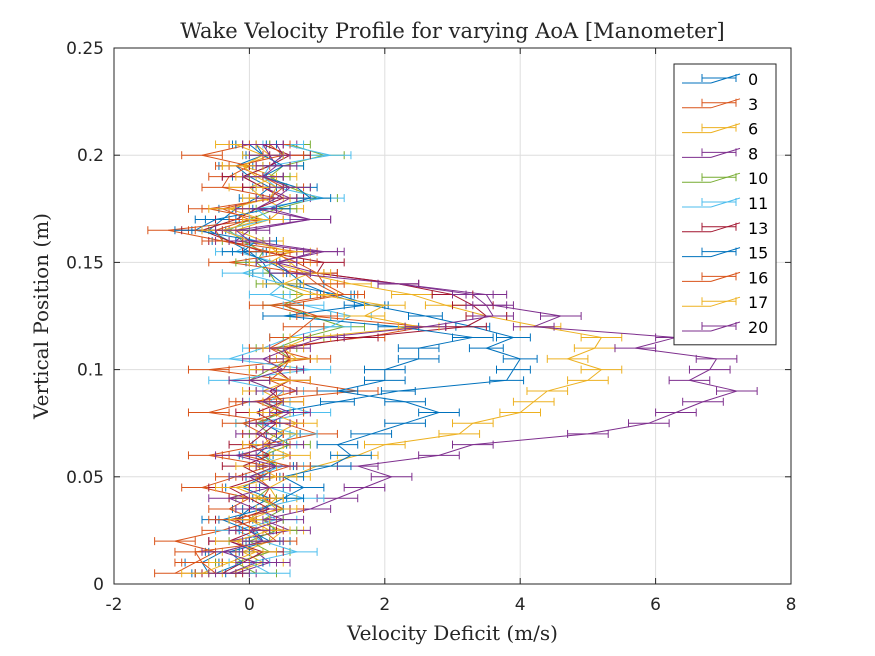 The image size is (875, 656). I want to click on legend: 0 3 6 8 10 11 13 15 16 17 20, so click(725, 204).